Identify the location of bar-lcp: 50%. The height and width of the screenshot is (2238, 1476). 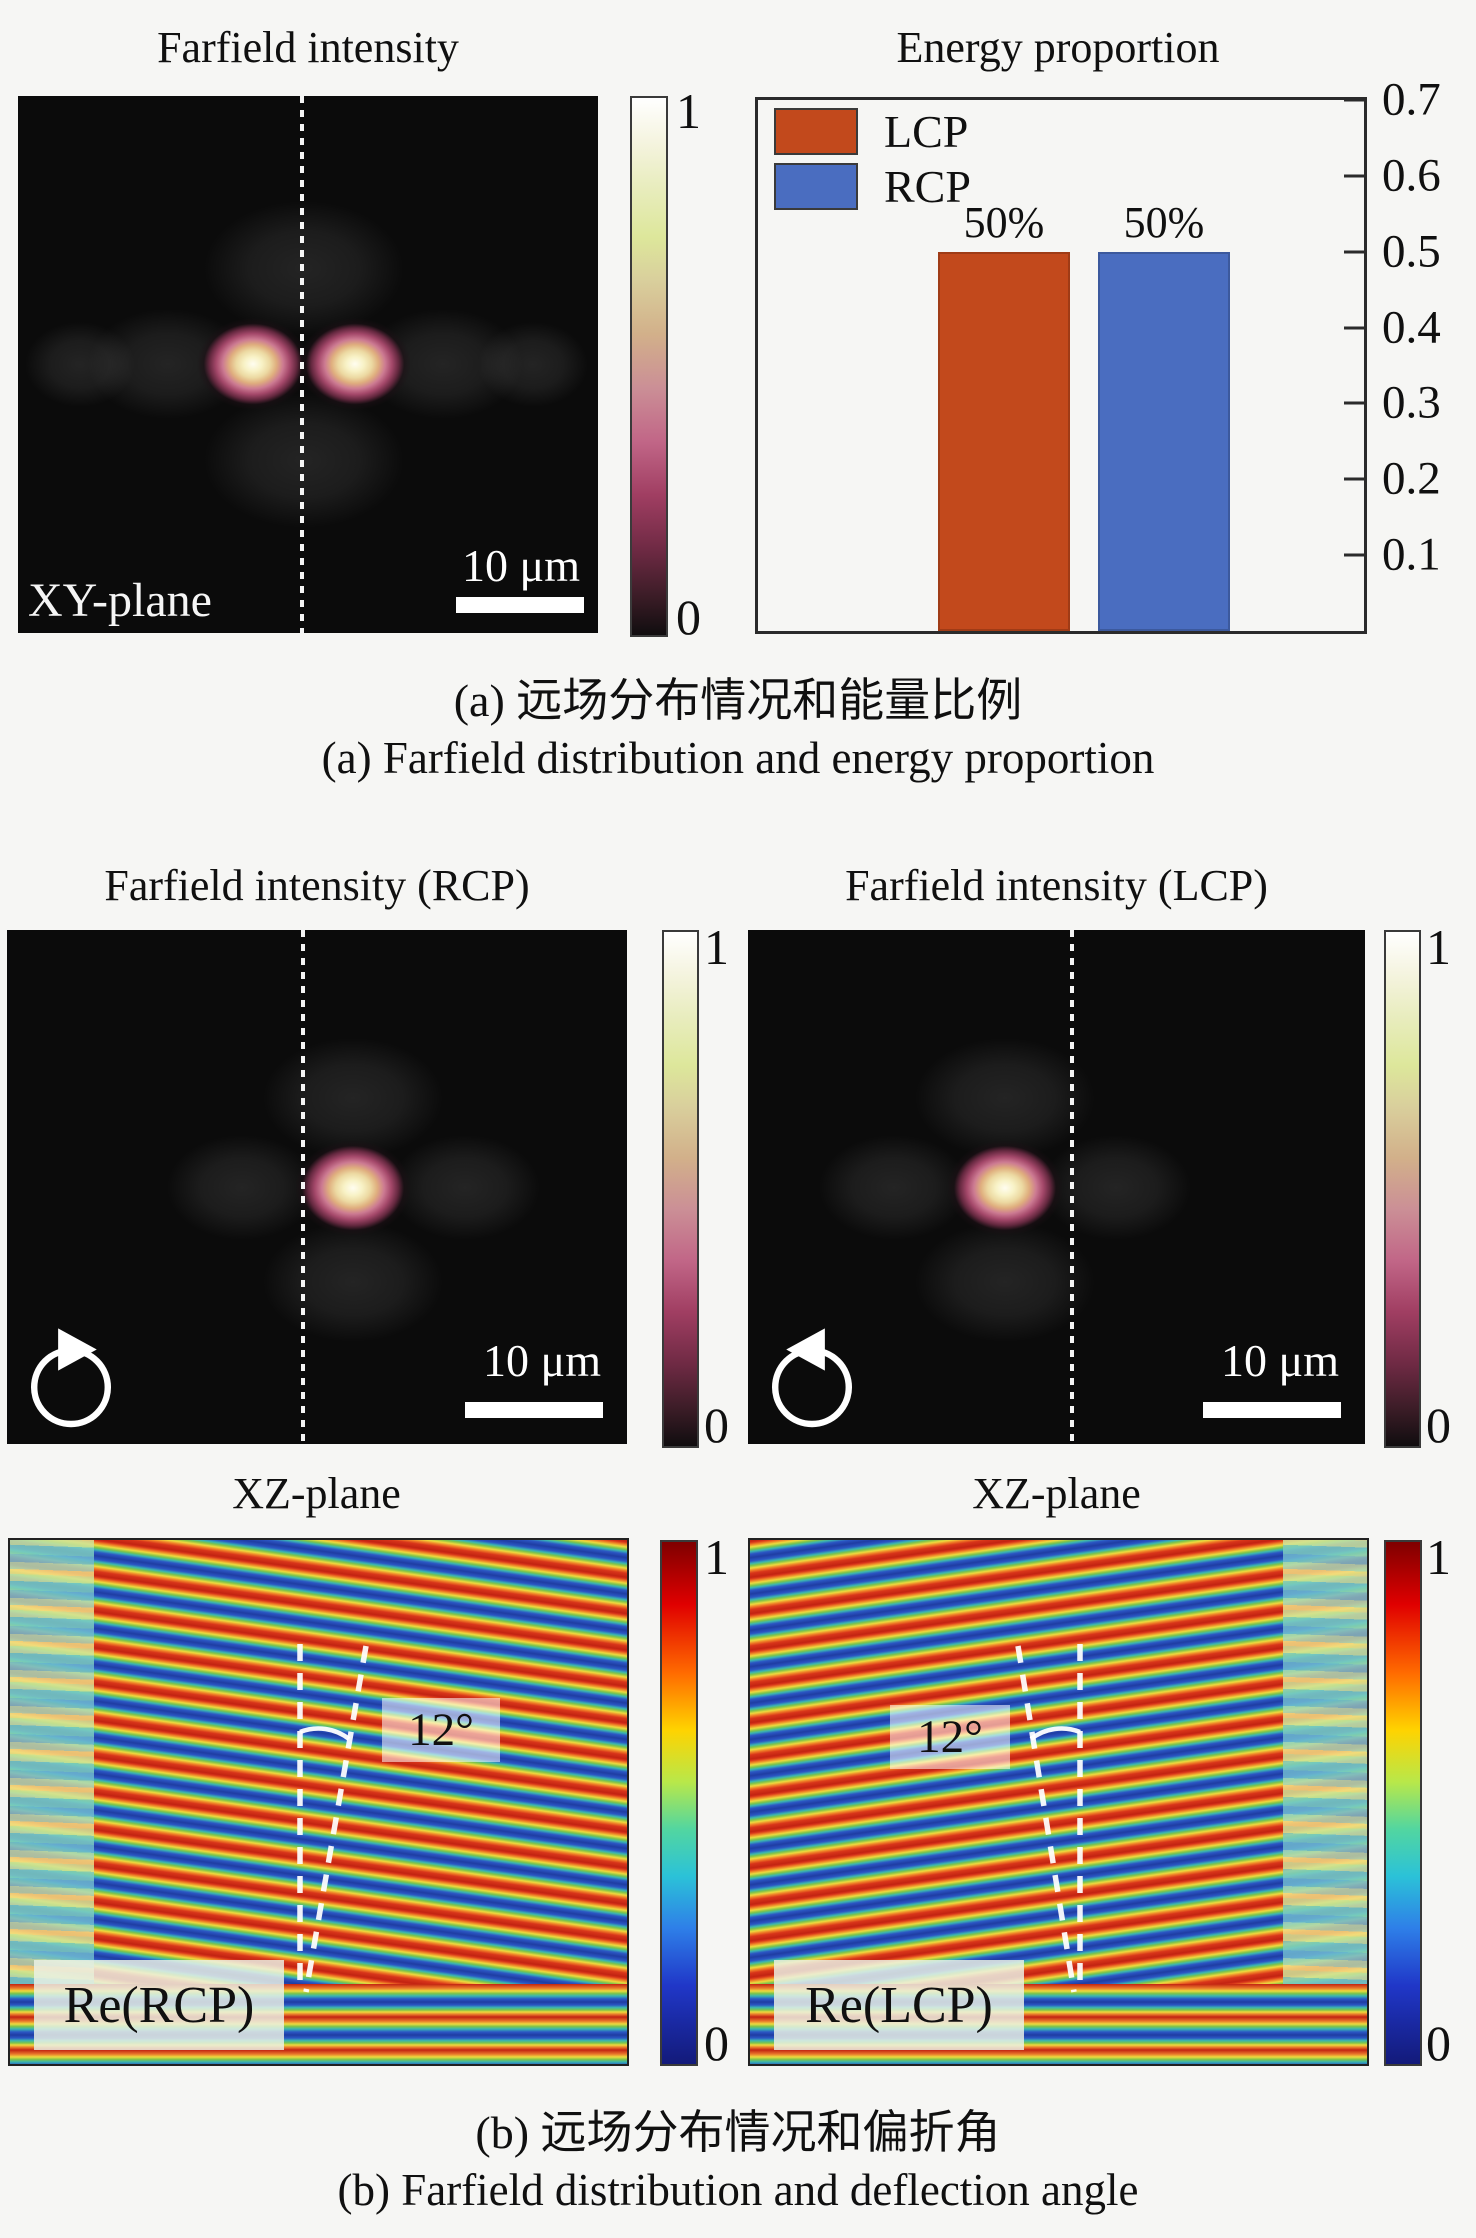
(1004, 365).